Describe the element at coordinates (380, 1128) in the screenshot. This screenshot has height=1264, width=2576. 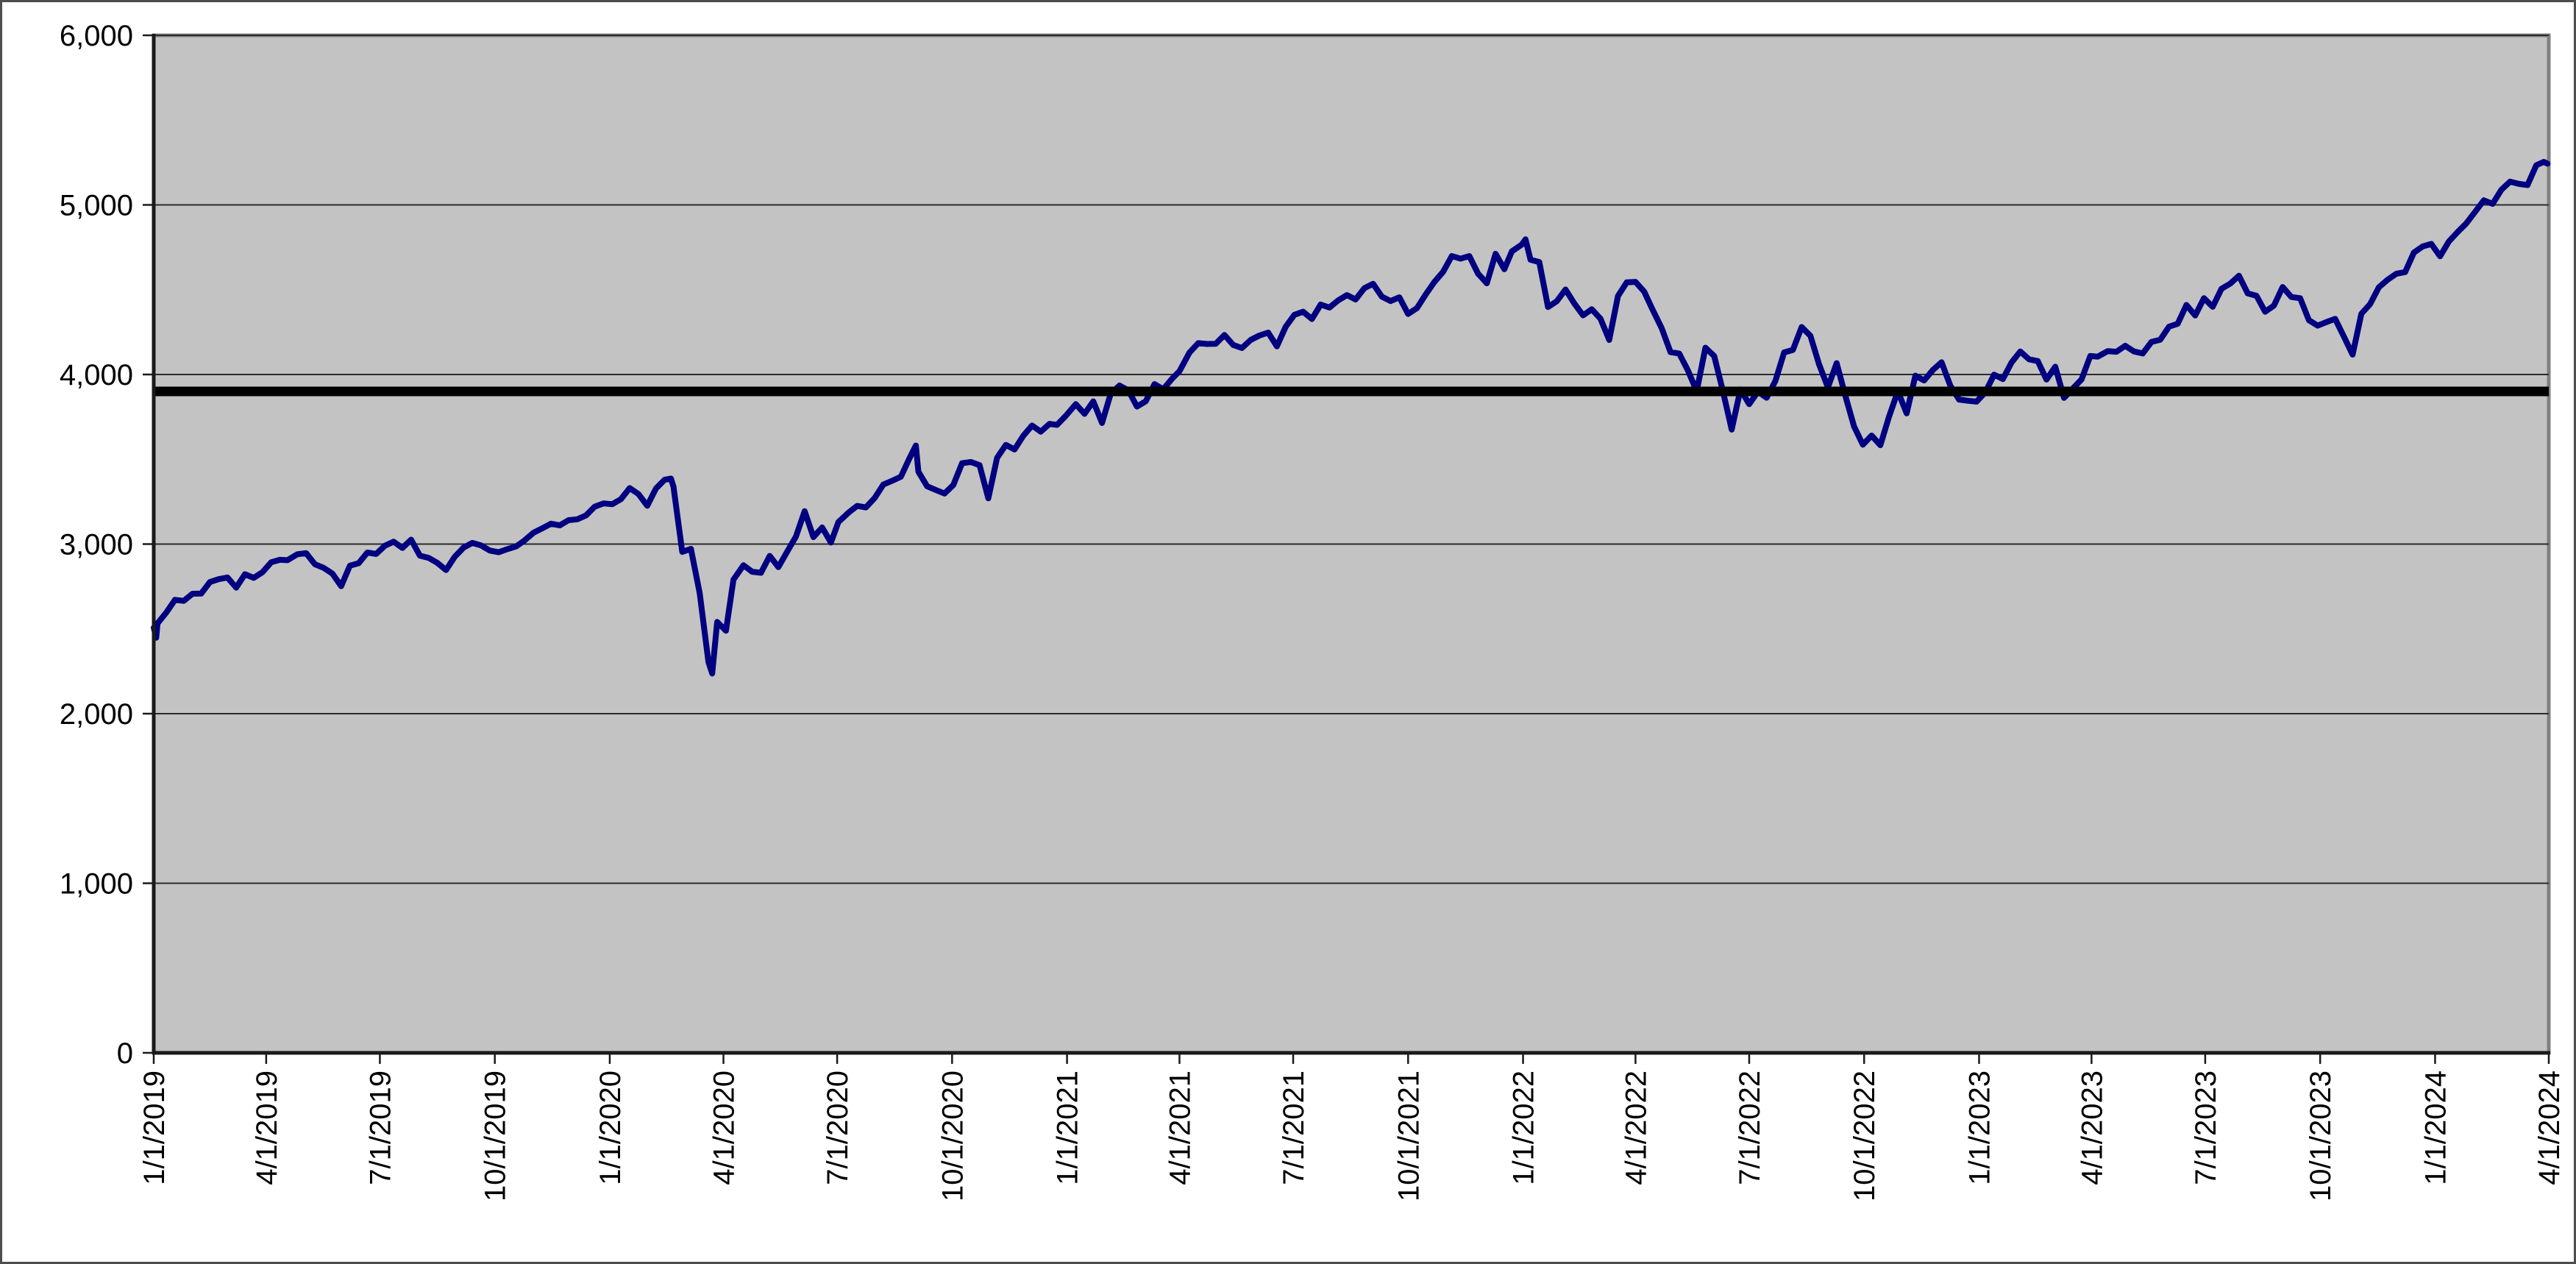
I see `x-tick-label: 7/1/2019` at that location.